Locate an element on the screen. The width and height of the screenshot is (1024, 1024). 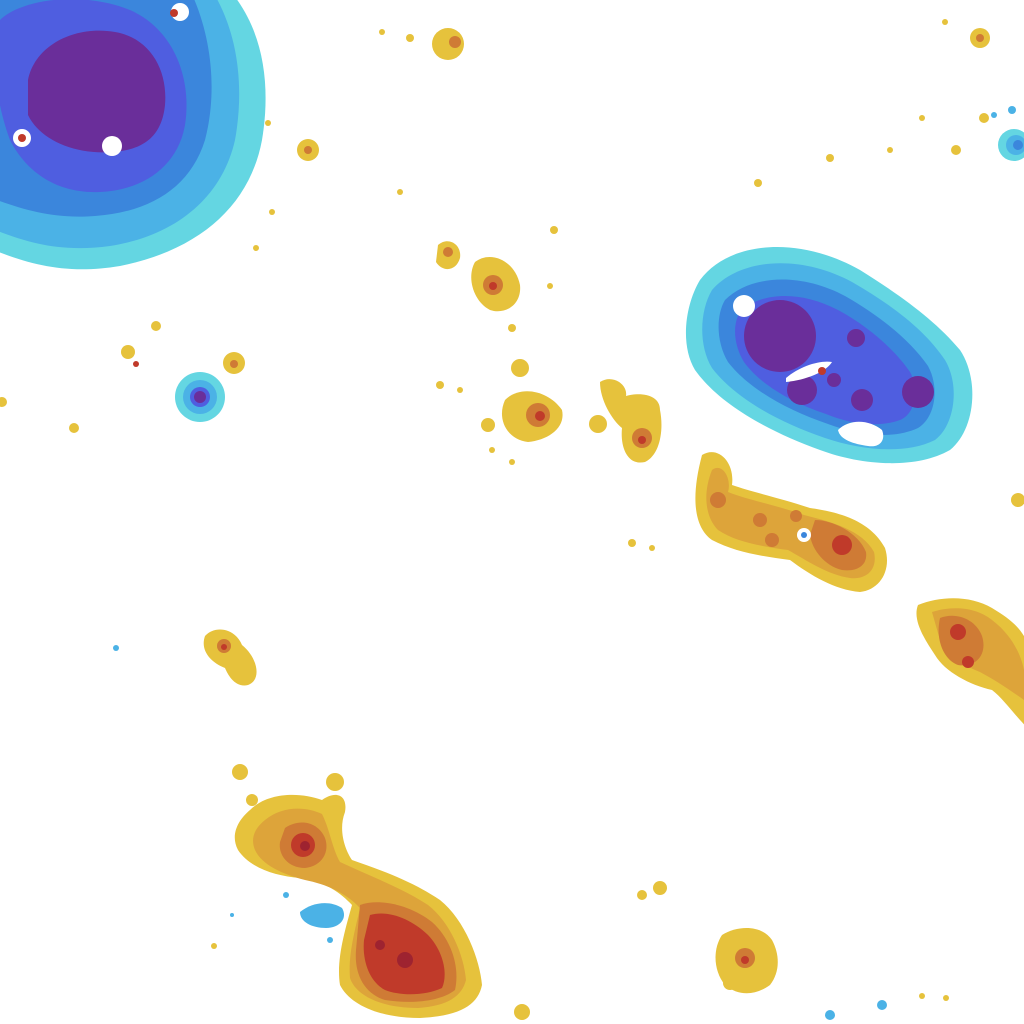
warm-cluster-center is located at coordinates (549, 352).